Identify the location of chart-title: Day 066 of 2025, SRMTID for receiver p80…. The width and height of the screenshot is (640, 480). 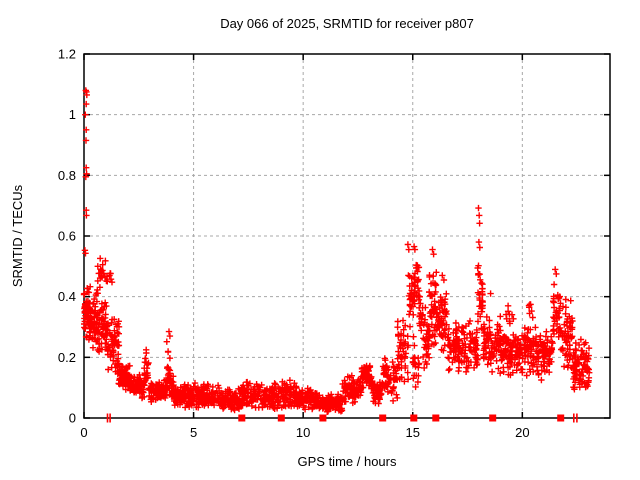
(347, 23).